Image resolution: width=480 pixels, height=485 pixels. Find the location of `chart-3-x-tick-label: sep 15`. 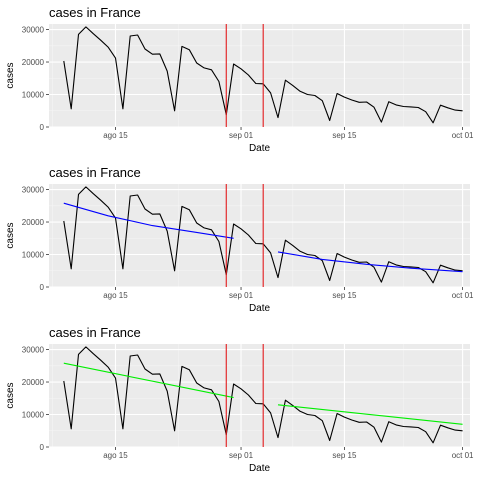

chart-3-x-tick-label: sep 15 is located at coordinates (344, 455).